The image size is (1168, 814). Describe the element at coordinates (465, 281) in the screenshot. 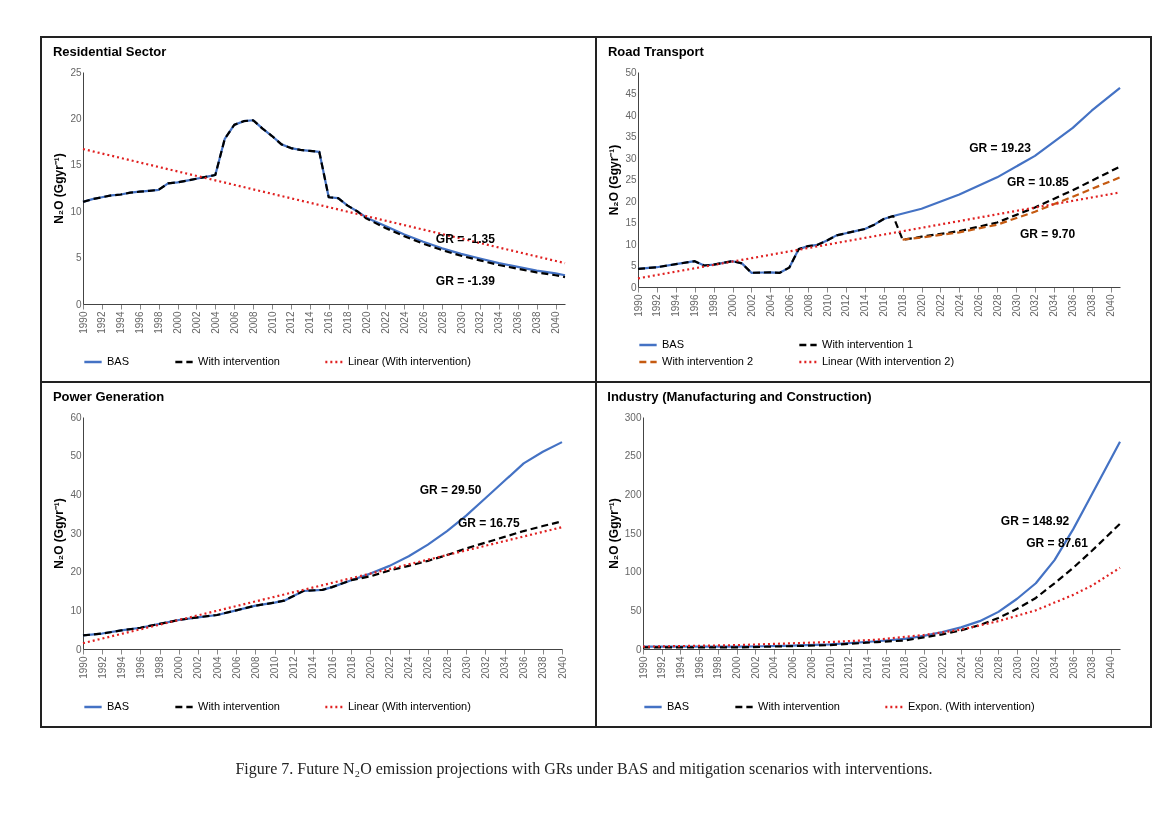

I see `annotation: GR = -1.39` at that location.